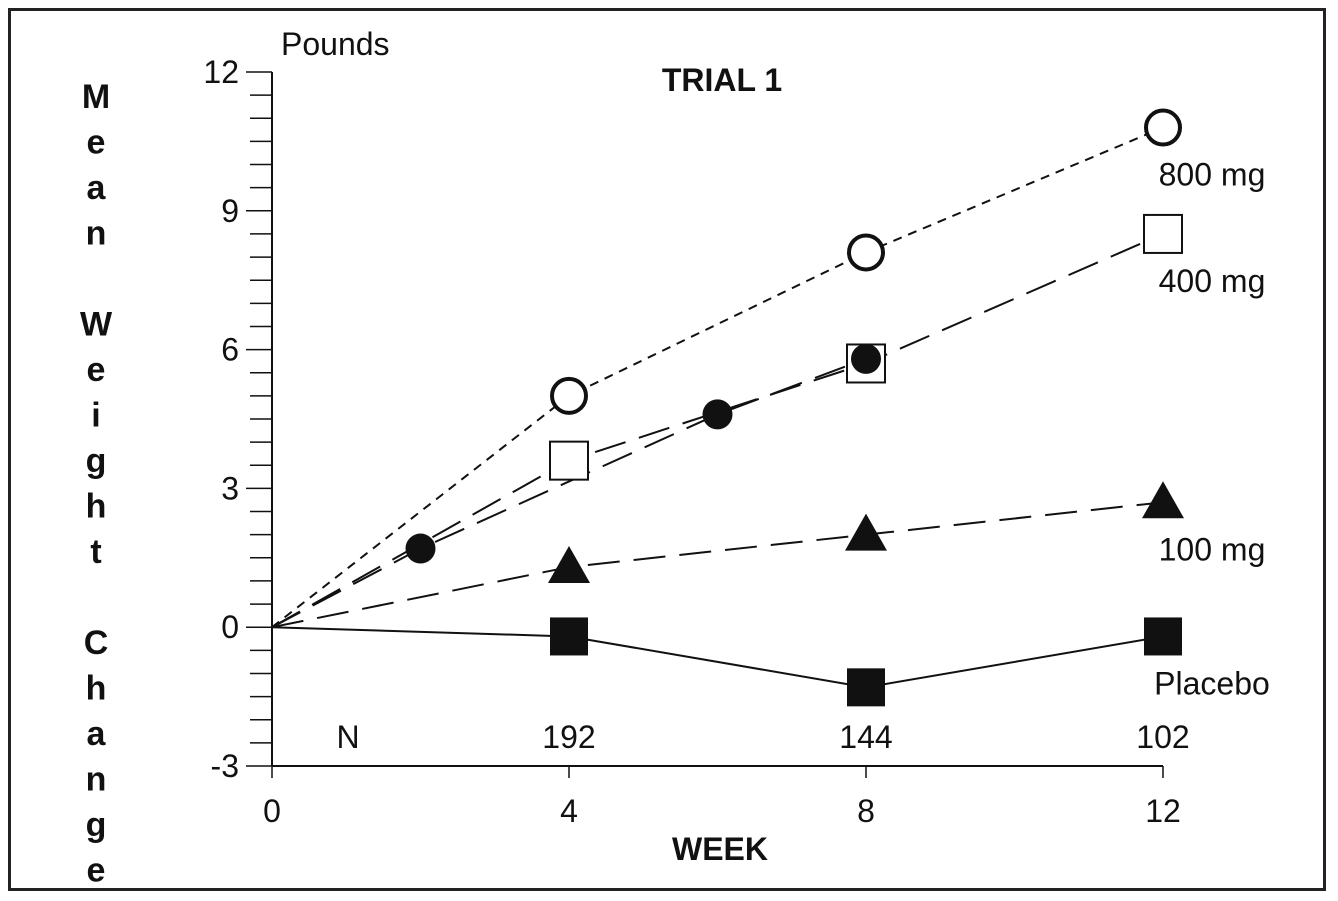  What do you see at coordinates (568, 737) in the screenshot?
I see `n-value: 192` at bounding box center [568, 737].